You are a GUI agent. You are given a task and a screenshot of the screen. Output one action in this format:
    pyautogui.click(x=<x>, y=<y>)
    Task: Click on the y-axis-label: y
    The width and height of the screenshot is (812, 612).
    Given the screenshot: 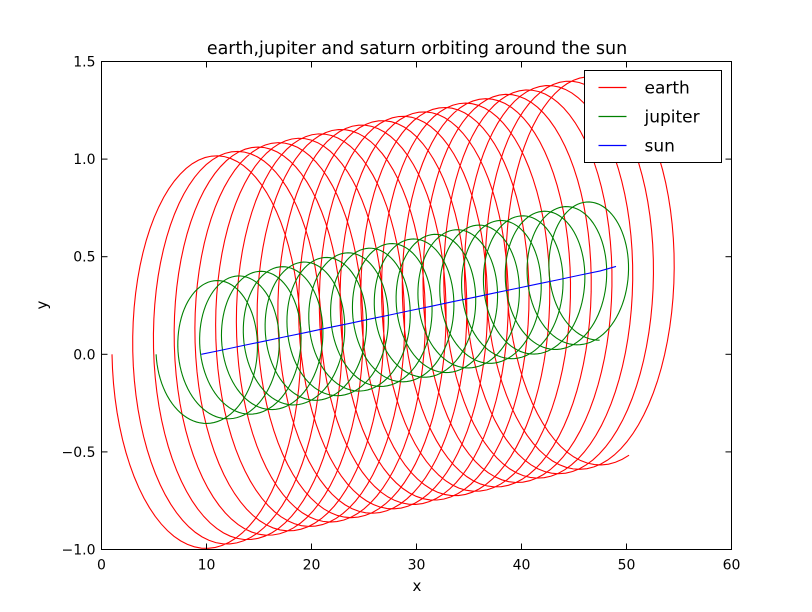 What is the action you would take?
    pyautogui.click(x=42, y=304)
    